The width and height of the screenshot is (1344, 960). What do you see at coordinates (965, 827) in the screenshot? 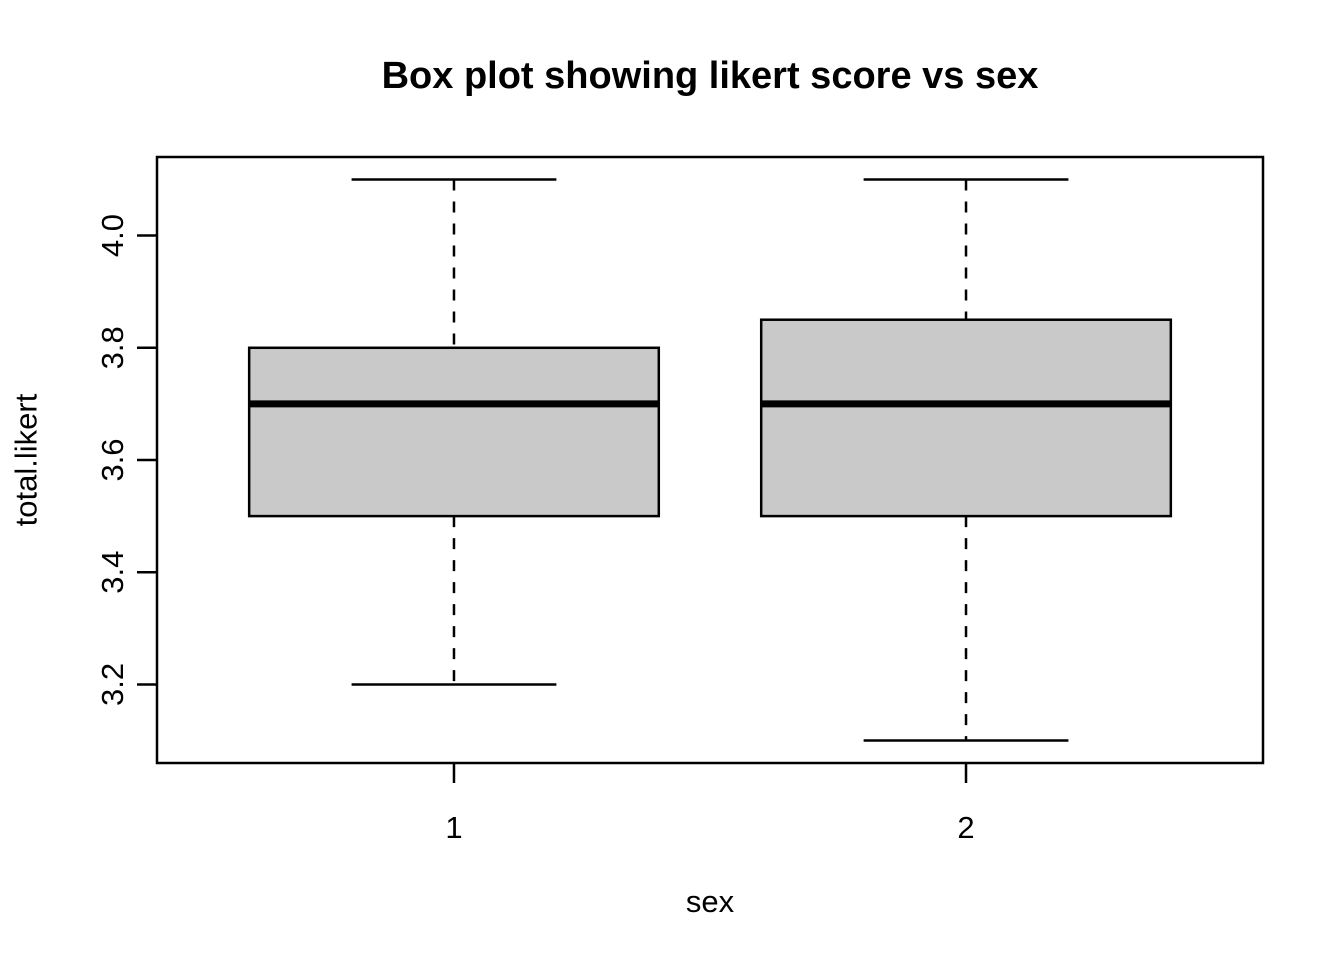
I see `x-tick-label: 2` at bounding box center [965, 827].